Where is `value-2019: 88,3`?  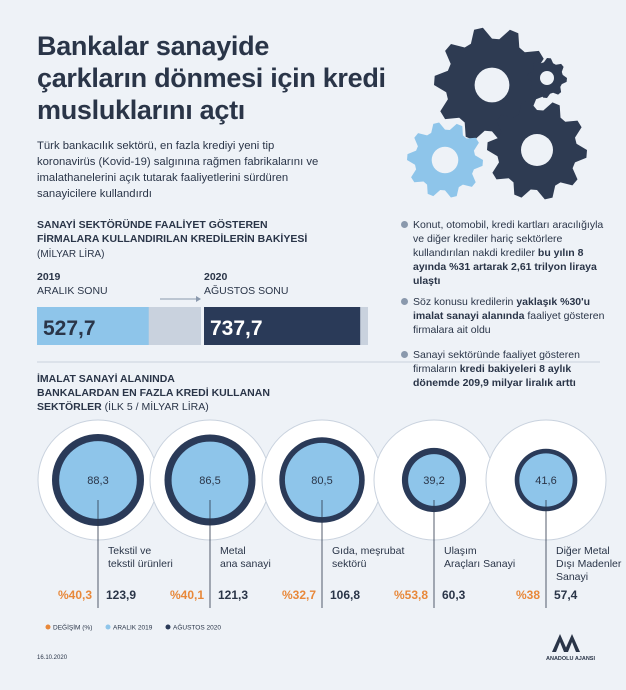
value-2019: 88,3 is located at coordinates (97, 481).